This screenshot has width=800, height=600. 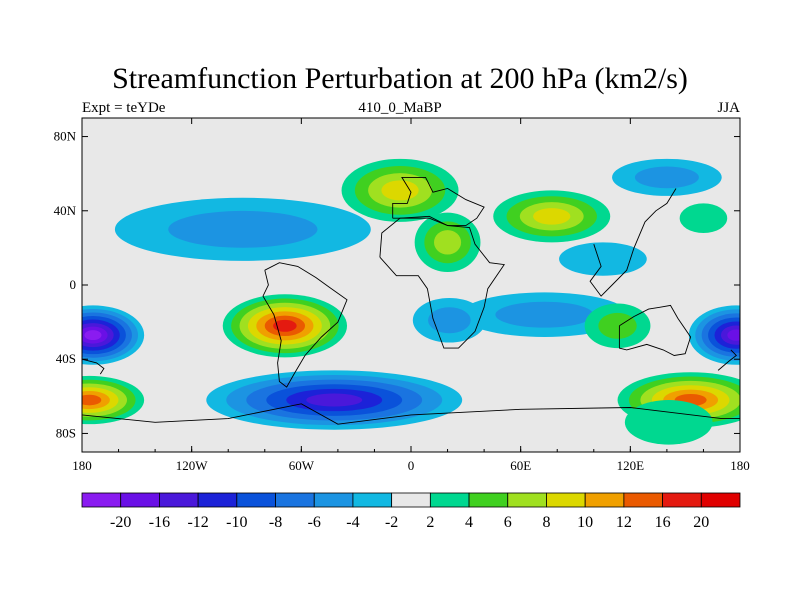 What do you see at coordinates (314, 522) in the screenshot?
I see `colorbar-label: -6` at bounding box center [314, 522].